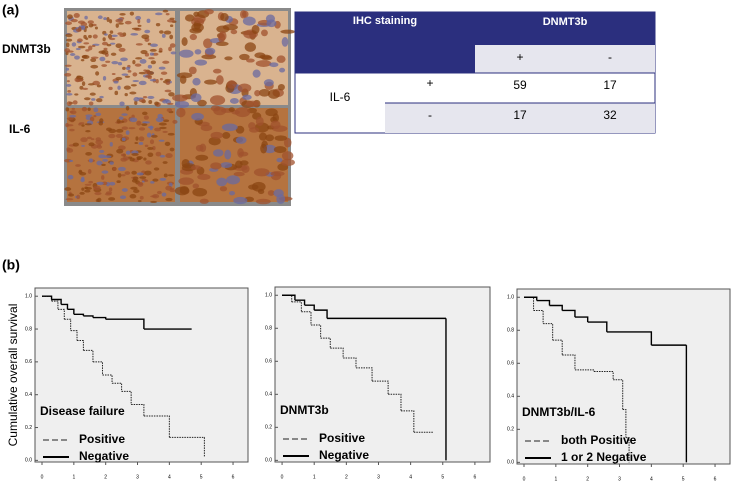  What do you see at coordinates (102, 439) in the screenshot?
I see `legend-label: Positive` at bounding box center [102, 439].